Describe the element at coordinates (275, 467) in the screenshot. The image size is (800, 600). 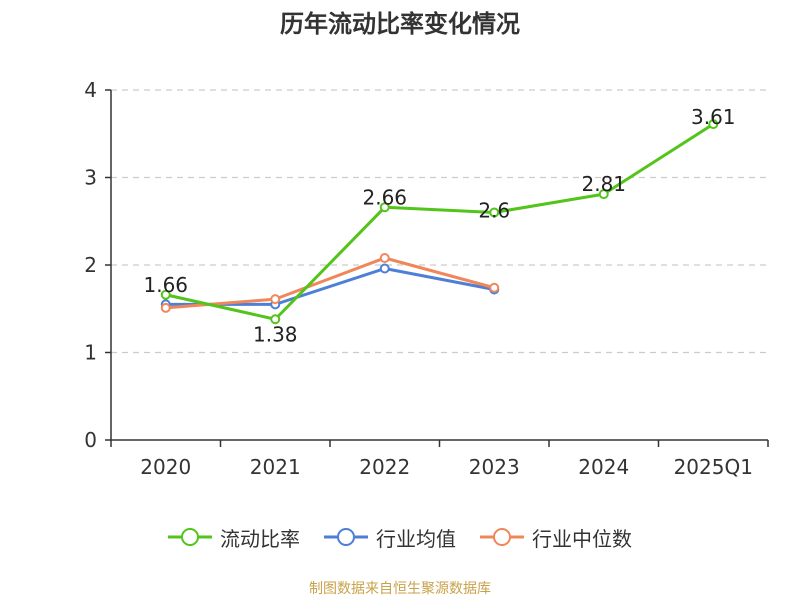
I see `x-tick-label: 2021` at that location.